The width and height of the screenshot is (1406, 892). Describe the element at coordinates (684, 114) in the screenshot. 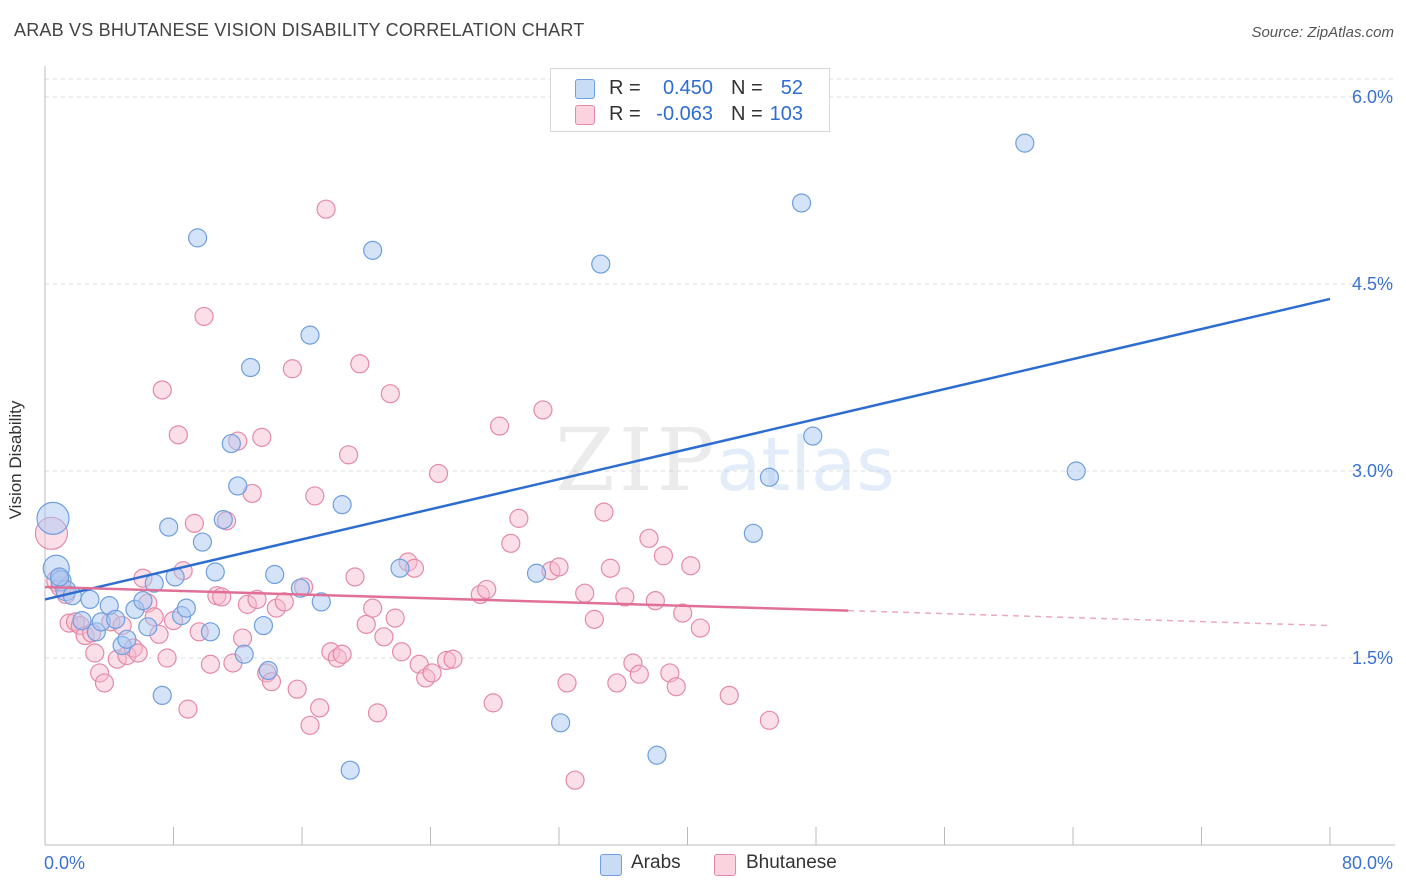

I see `legend-r-value: -0.063` at that location.